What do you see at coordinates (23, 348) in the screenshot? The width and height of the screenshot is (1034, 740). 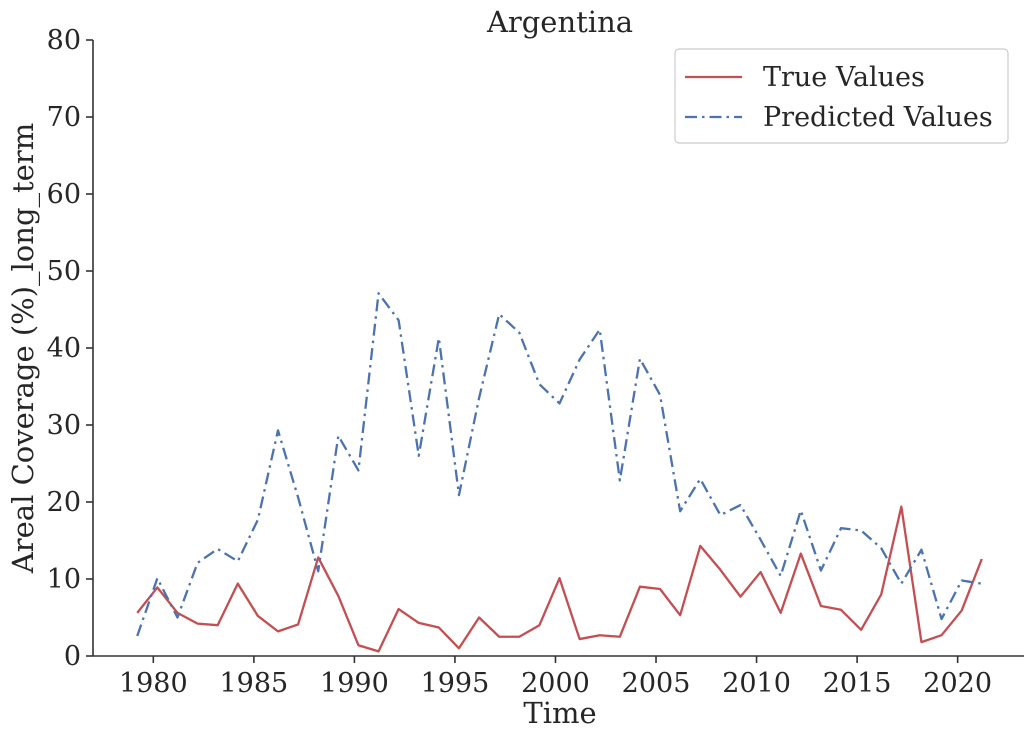 I see `y-axis-title: Areal Coverage (%)_long_term` at bounding box center [23, 348].